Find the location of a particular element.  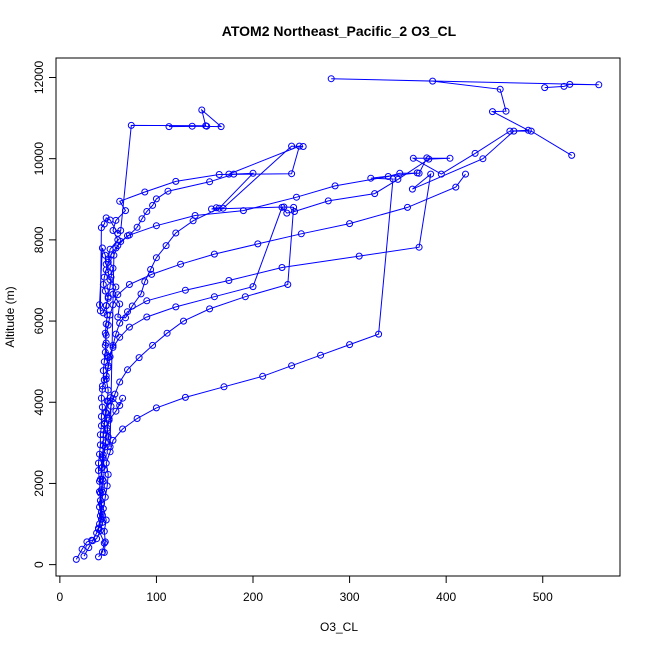

x-axis: 0 100 200 300 400 500 is located at coordinates (305, 589).